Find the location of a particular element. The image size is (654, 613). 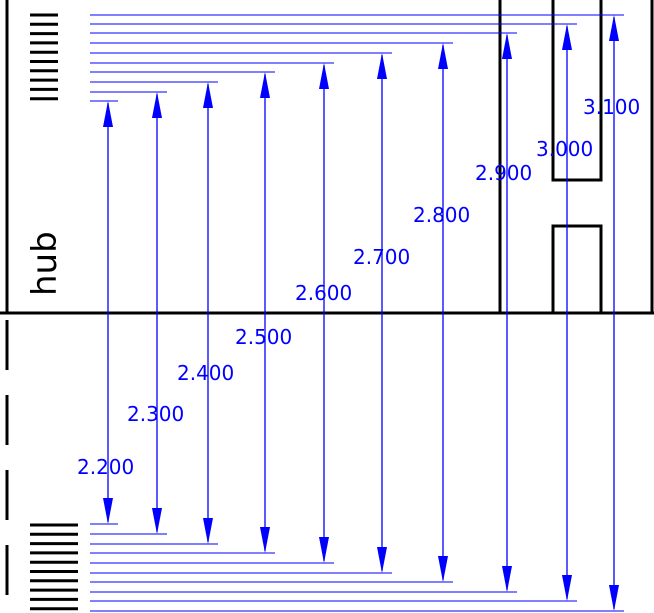

dimension-label: 3.000 is located at coordinates (564, 149).